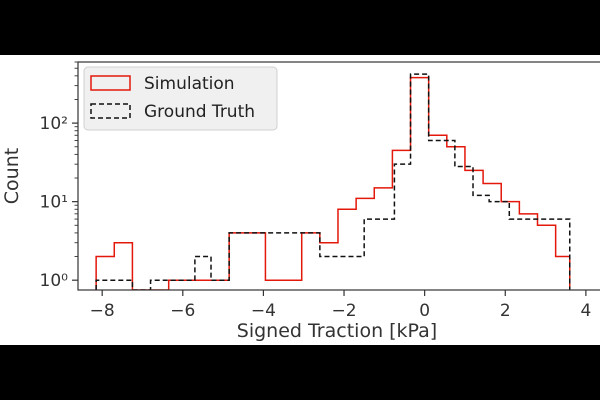 The height and width of the screenshot is (400, 600). What do you see at coordinates (54, 281) in the screenshot?
I see `y-tick-label: 10⁰` at bounding box center [54, 281].